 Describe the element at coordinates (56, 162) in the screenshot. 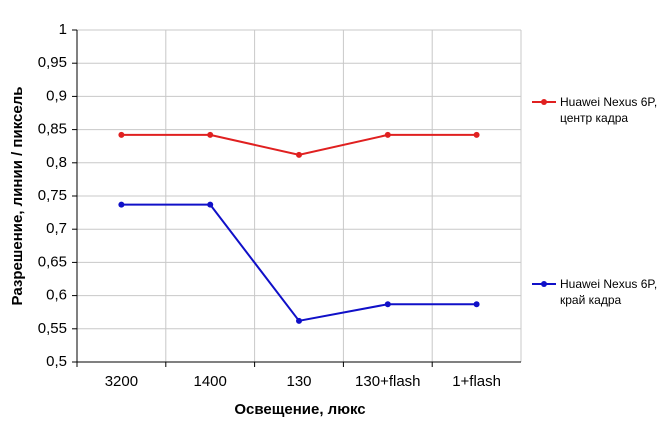

I see `y-tick-label: 0,8` at that location.